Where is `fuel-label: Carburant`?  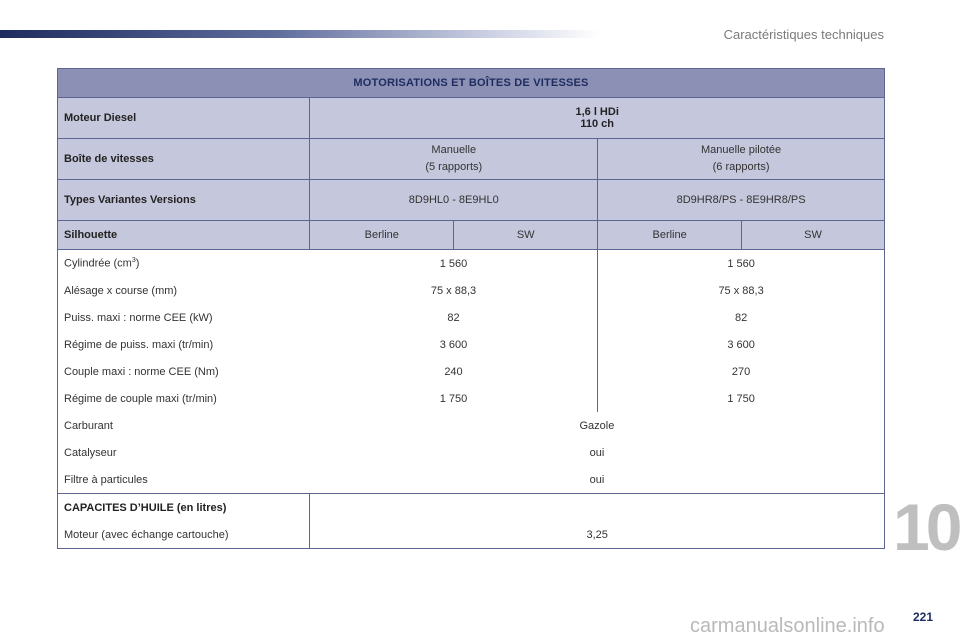 fuel-label: Carburant is located at coordinates (183, 425).